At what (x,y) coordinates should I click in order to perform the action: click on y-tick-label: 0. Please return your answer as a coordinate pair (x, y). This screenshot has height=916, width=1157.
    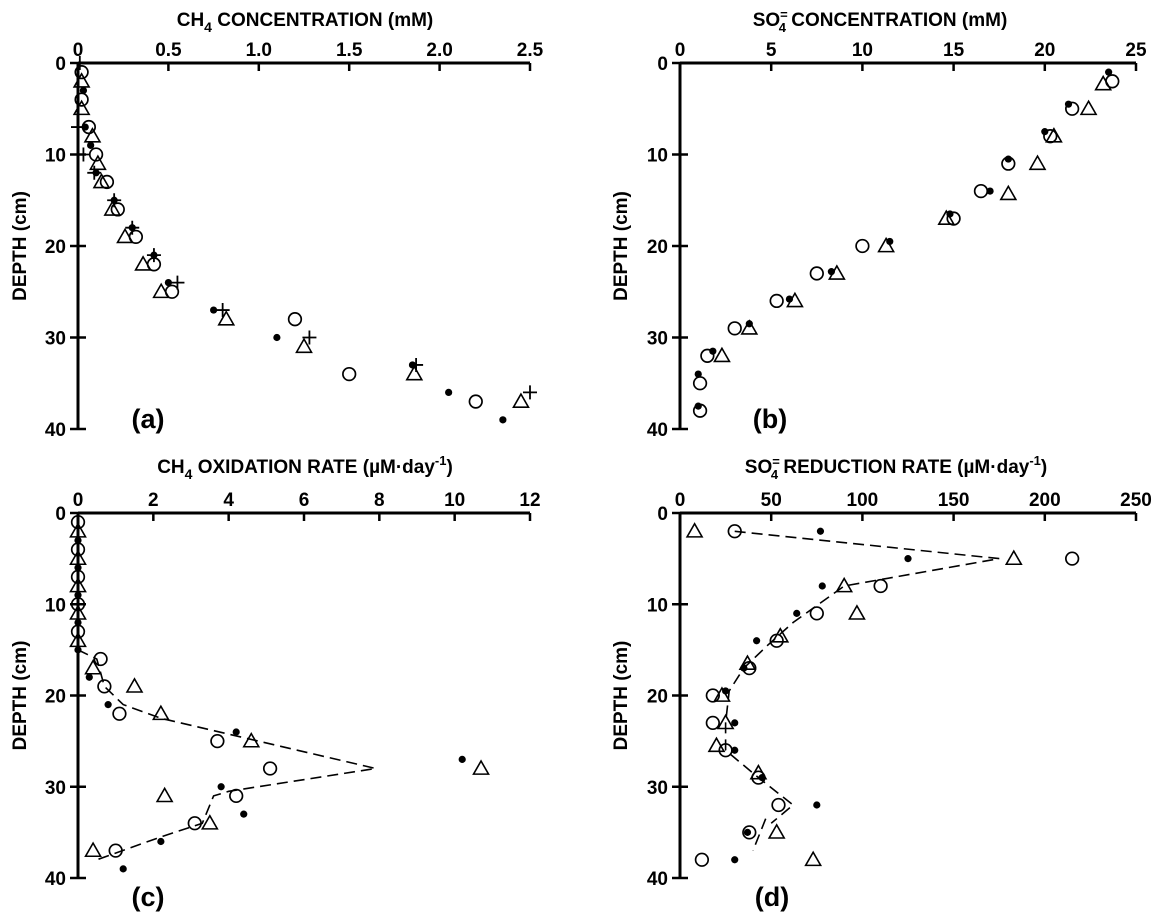
    Looking at the image, I should click on (662, 64).